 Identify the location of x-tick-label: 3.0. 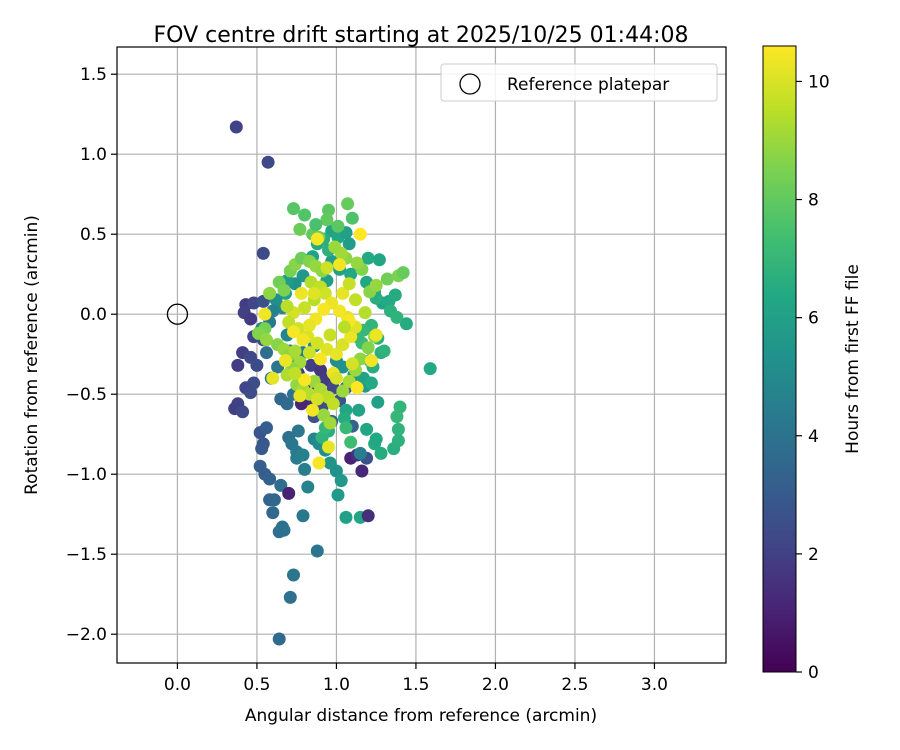
(654, 685).